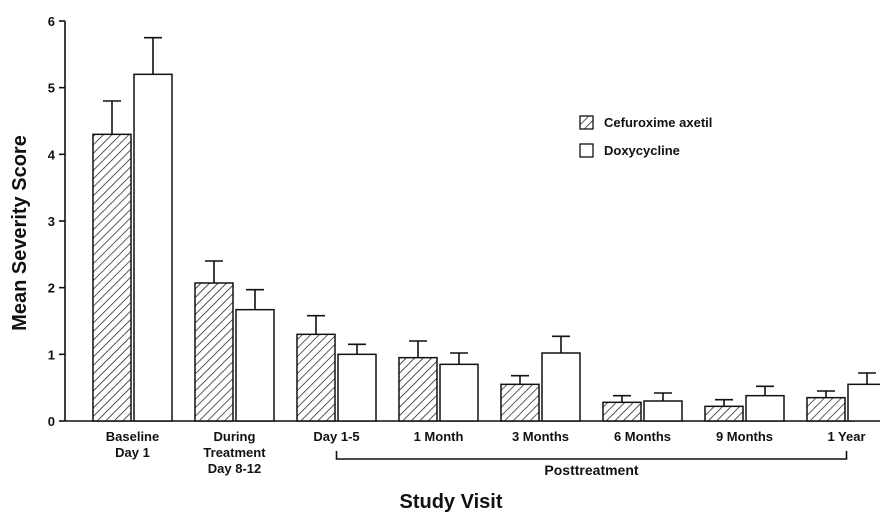 The width and height of the screenshot is (880, 525). Describe the element at coordinates (642, 436) in the screenshot. I see `x-category-label: 6 Months` at that location.